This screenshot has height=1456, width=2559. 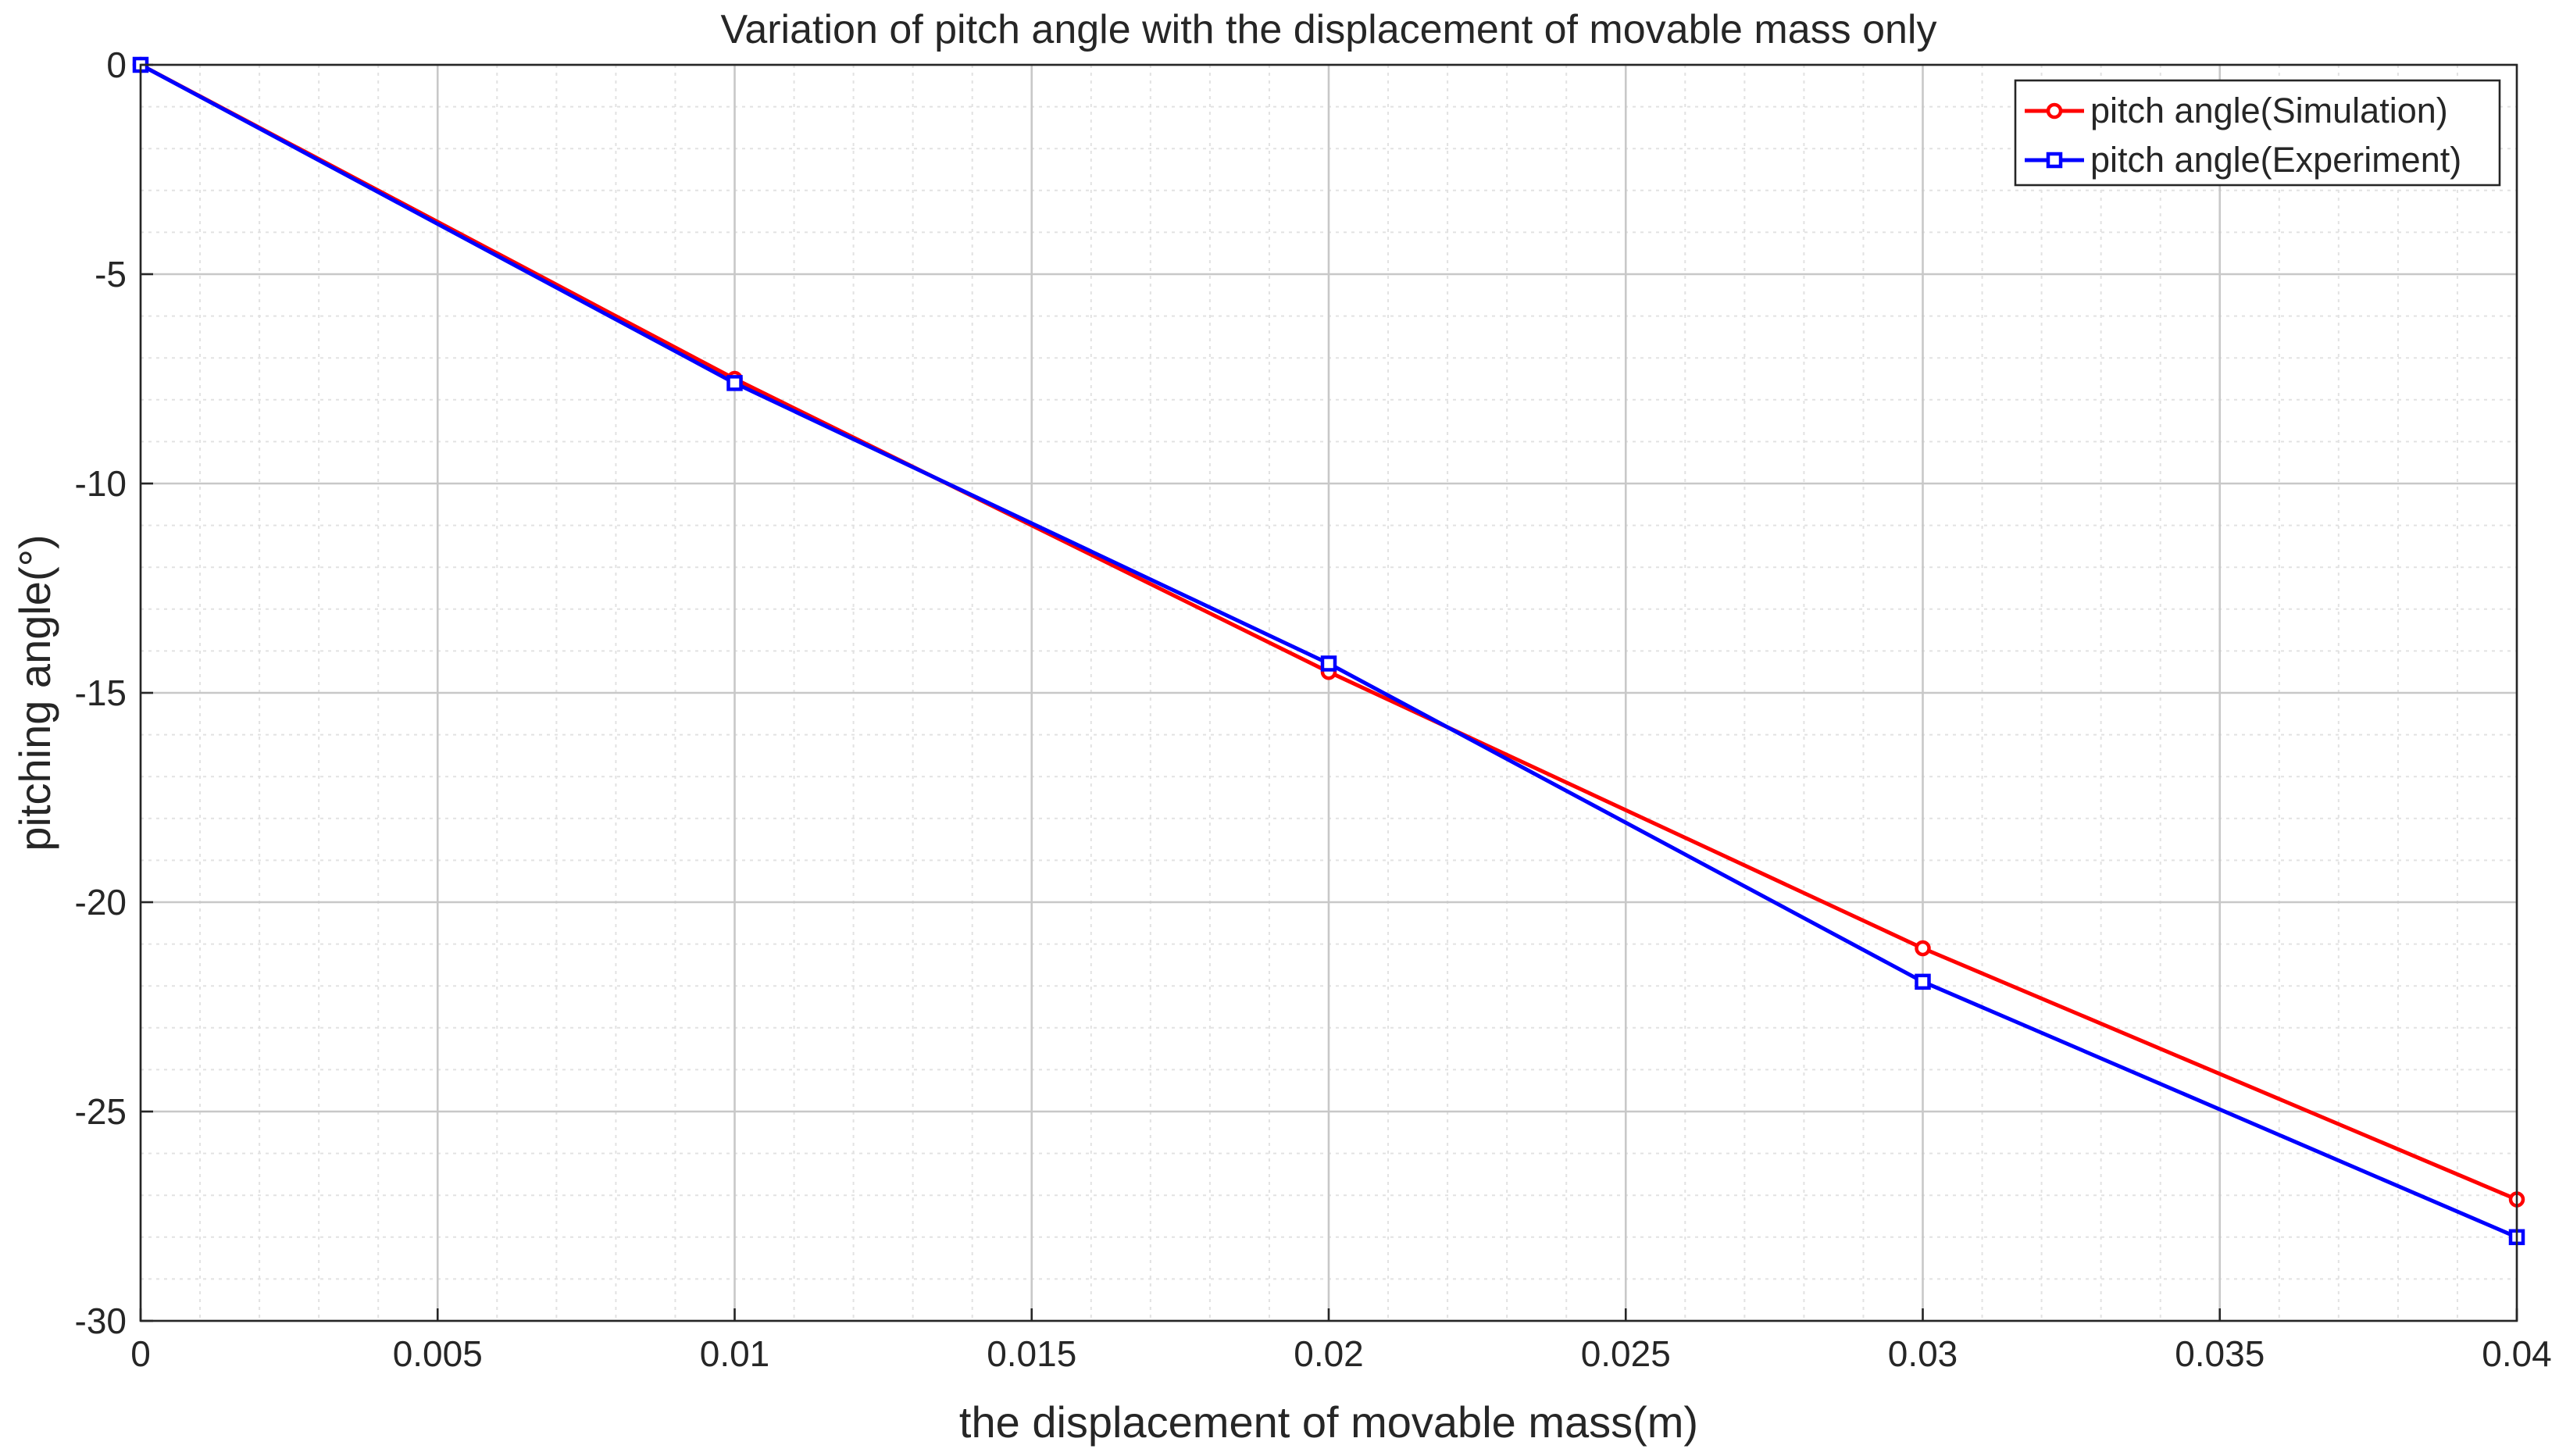 I want to click on x-tick-label: 0.03, so click(x=1923, y=1353).